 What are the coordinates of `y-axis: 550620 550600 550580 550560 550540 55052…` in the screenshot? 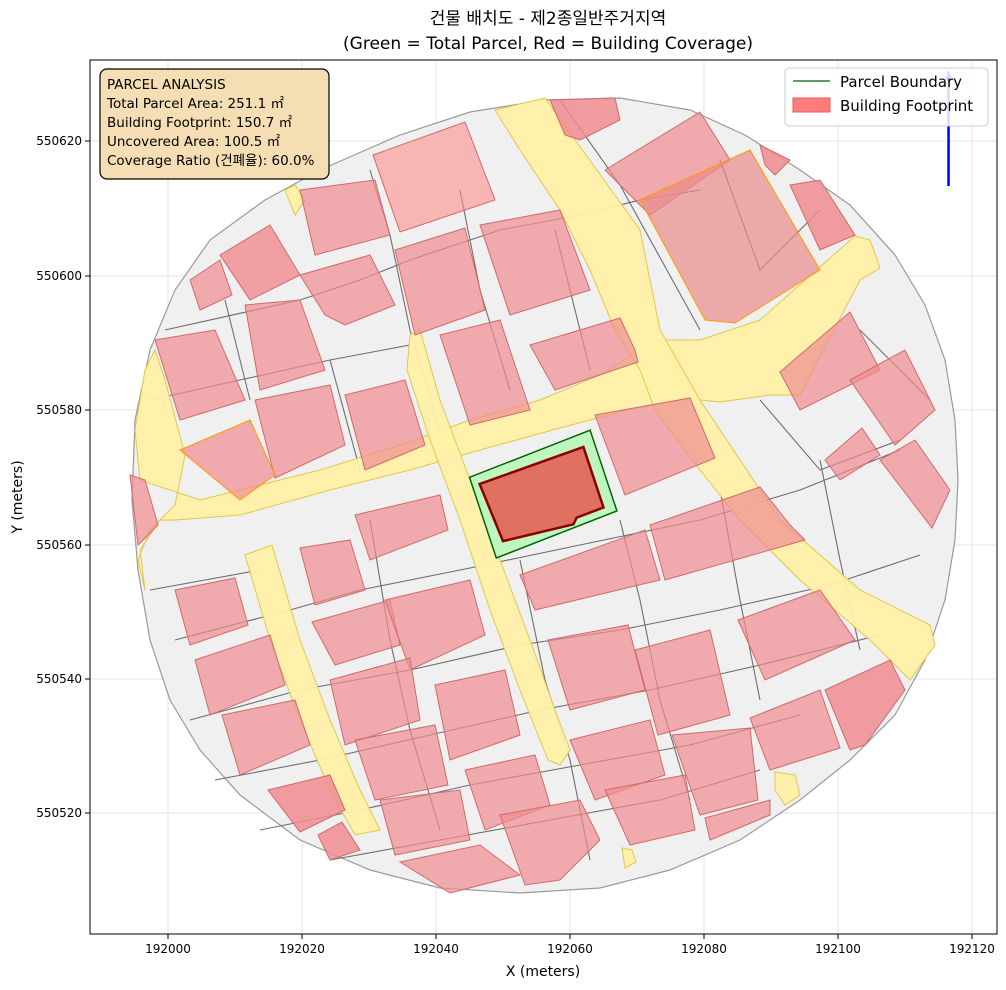 It's located at (50, 477).